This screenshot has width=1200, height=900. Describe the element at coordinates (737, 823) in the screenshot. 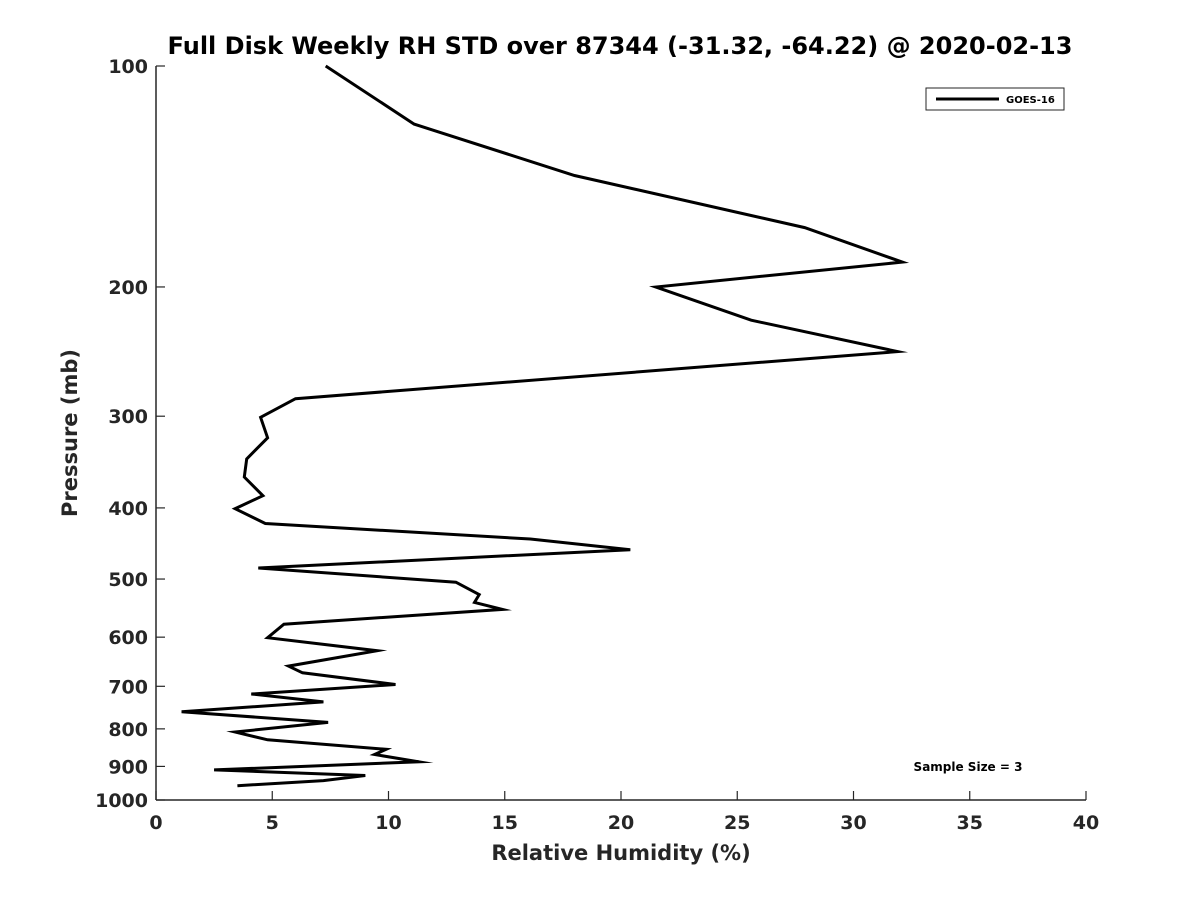

I see `x-tick-label: 25` at that location.